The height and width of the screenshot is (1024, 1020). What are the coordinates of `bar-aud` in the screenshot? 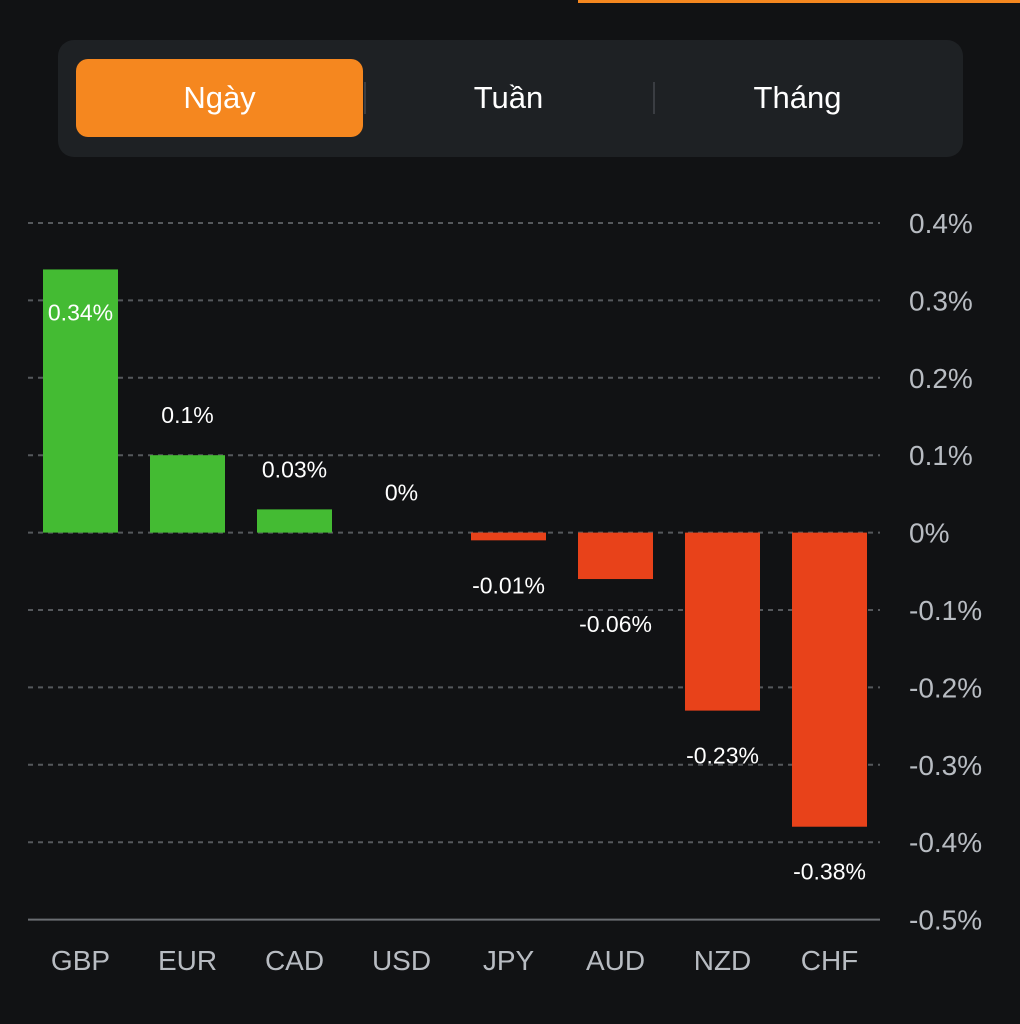 It's located at (615, 556).